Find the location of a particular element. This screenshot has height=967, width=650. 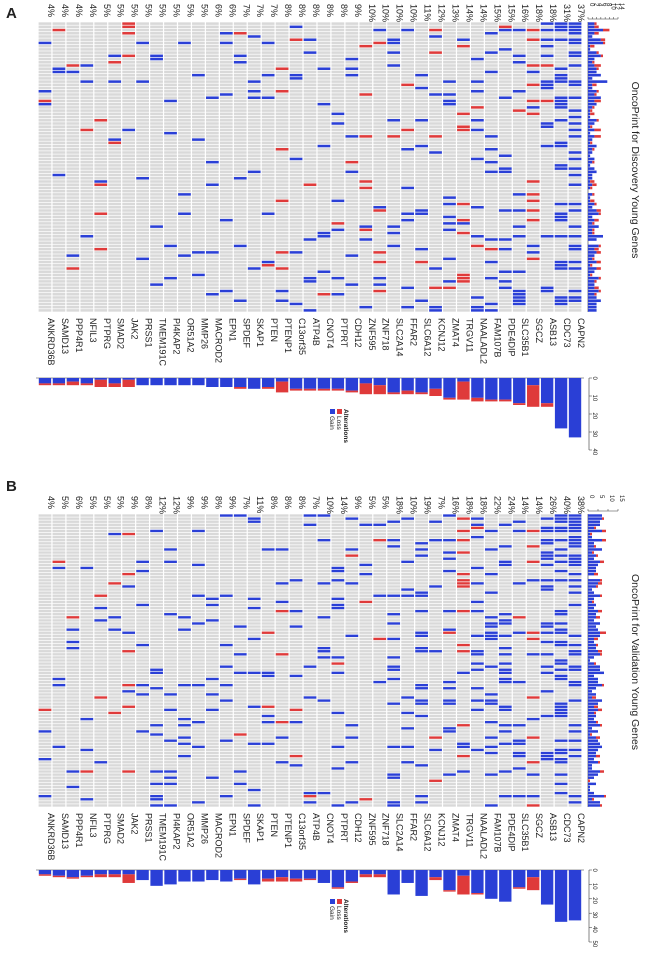

sample-gain-bar is located at coordinates (591, 284).